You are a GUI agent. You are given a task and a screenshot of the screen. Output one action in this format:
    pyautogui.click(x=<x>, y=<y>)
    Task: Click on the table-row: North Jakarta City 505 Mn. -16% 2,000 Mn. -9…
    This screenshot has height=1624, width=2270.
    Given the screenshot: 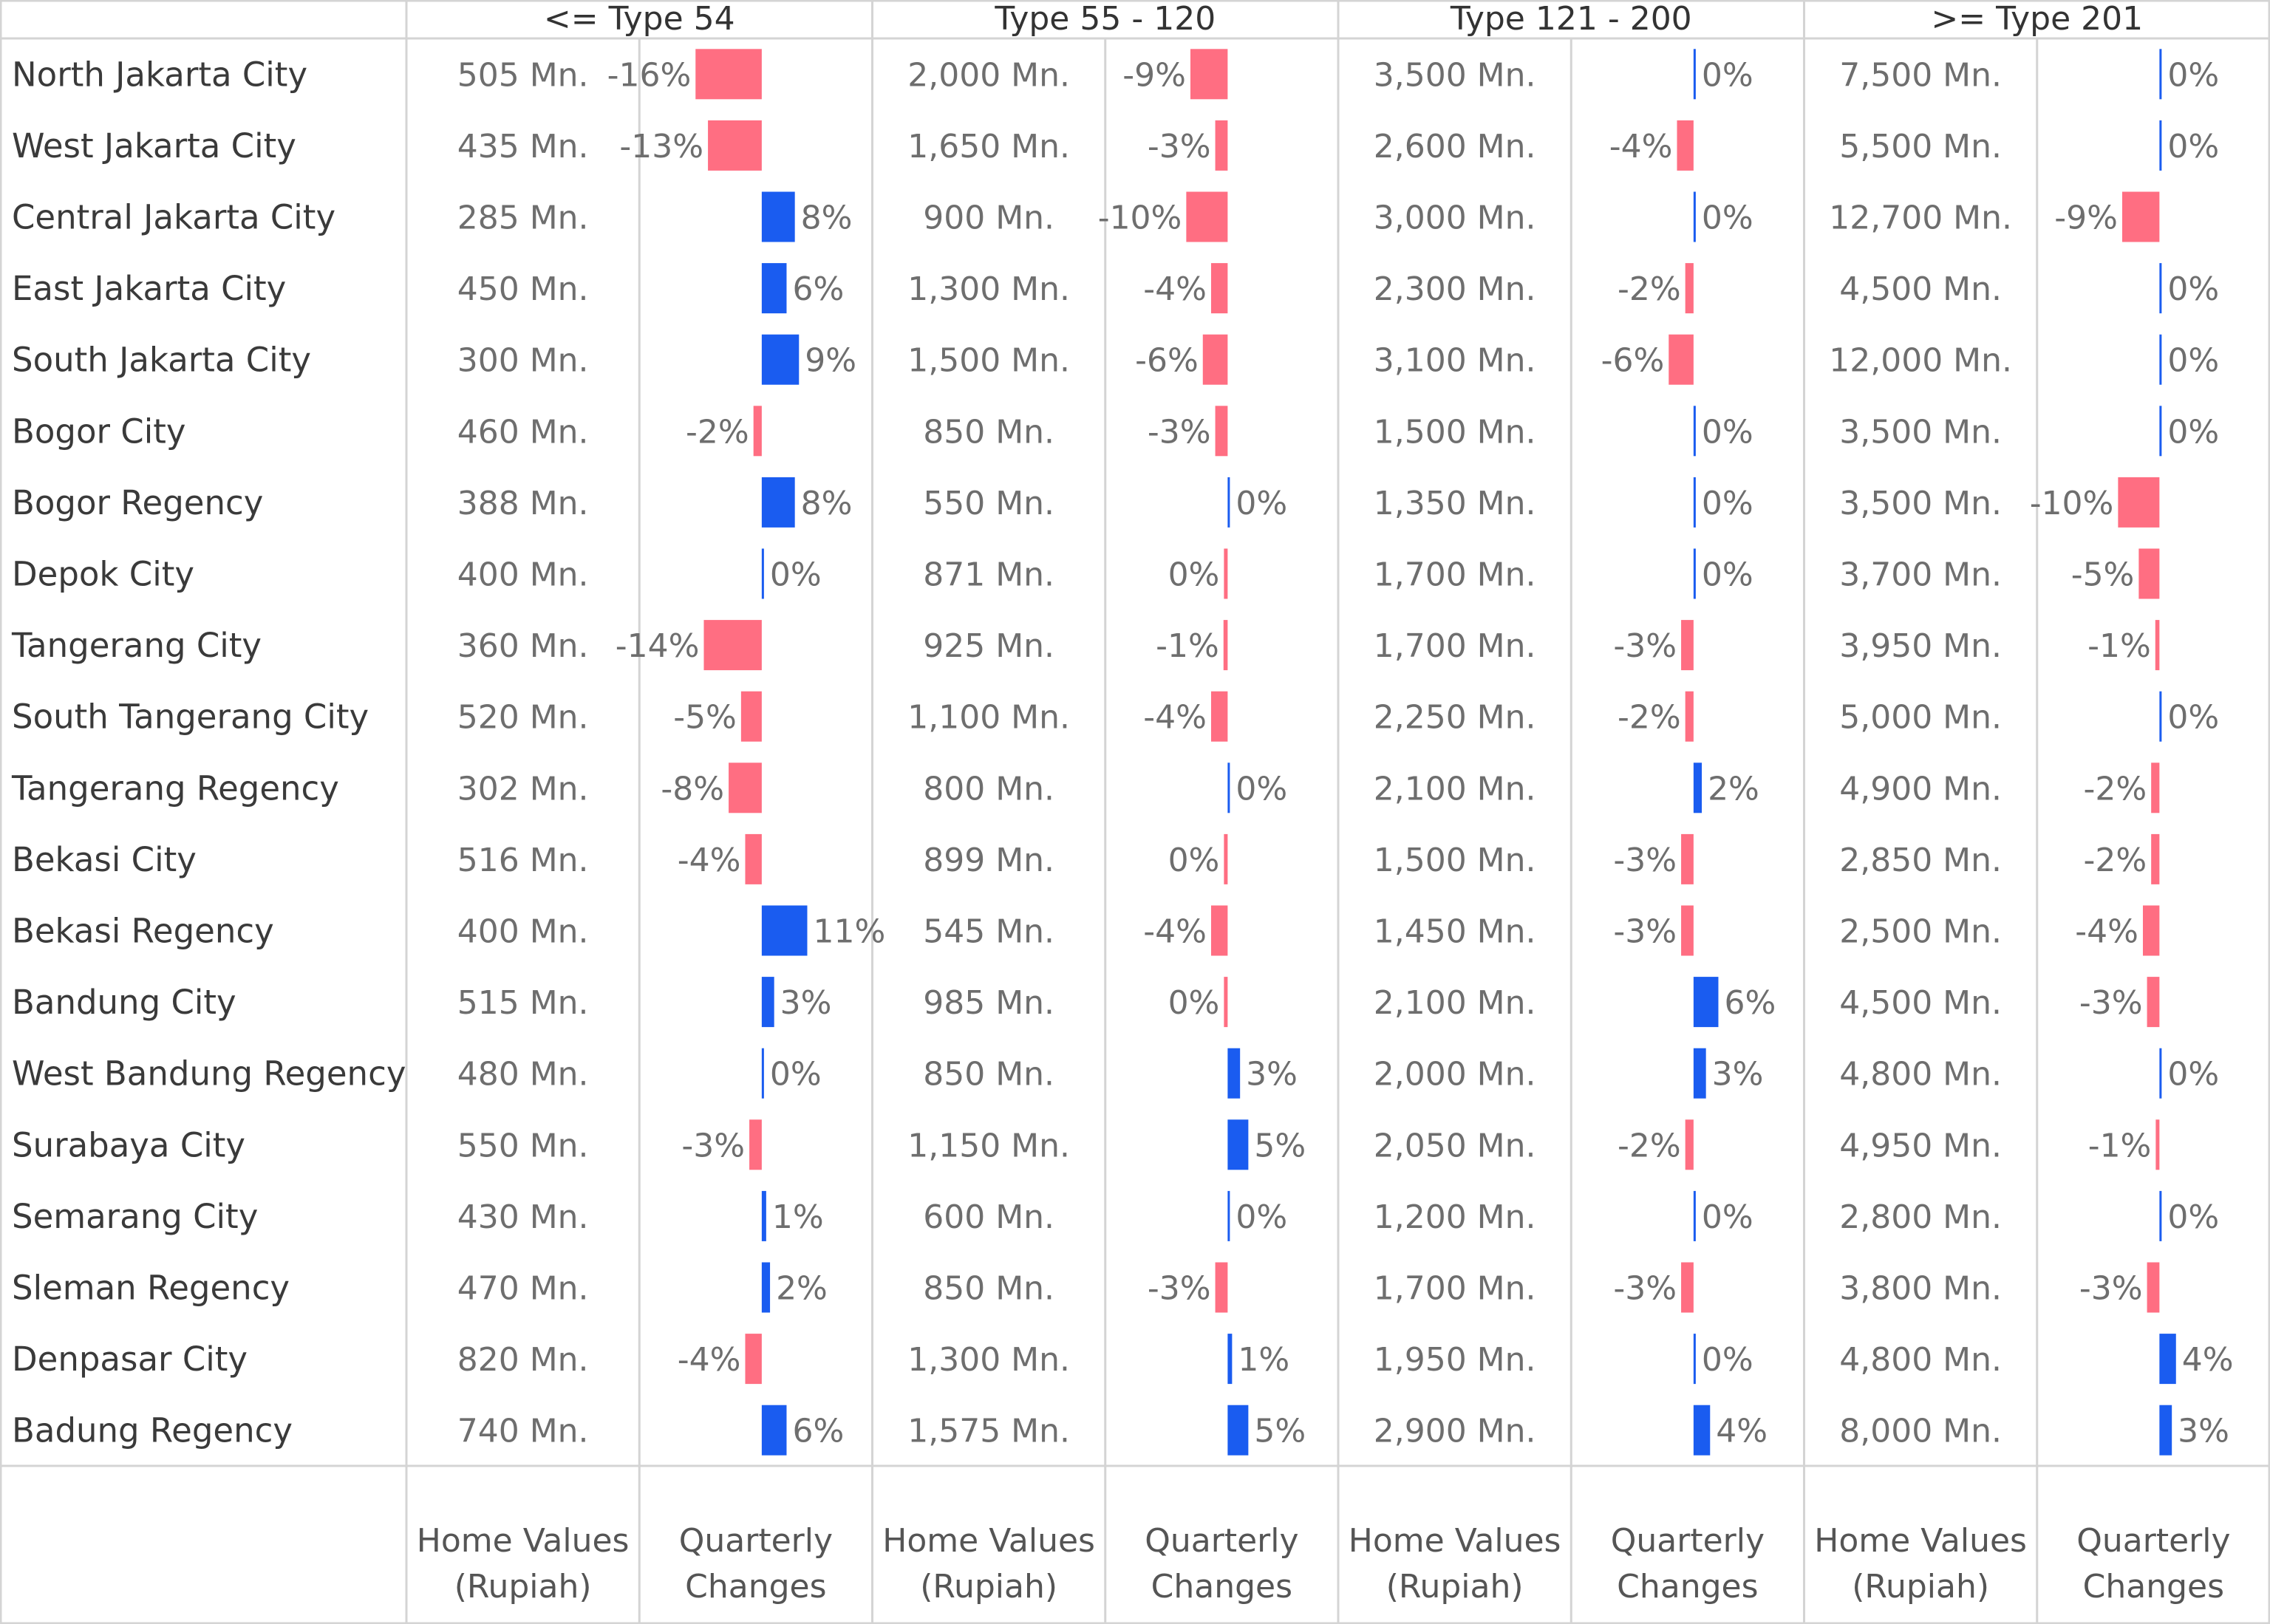 What is the action you would take?
    pyautogui.click(x=1115, y=74)
    